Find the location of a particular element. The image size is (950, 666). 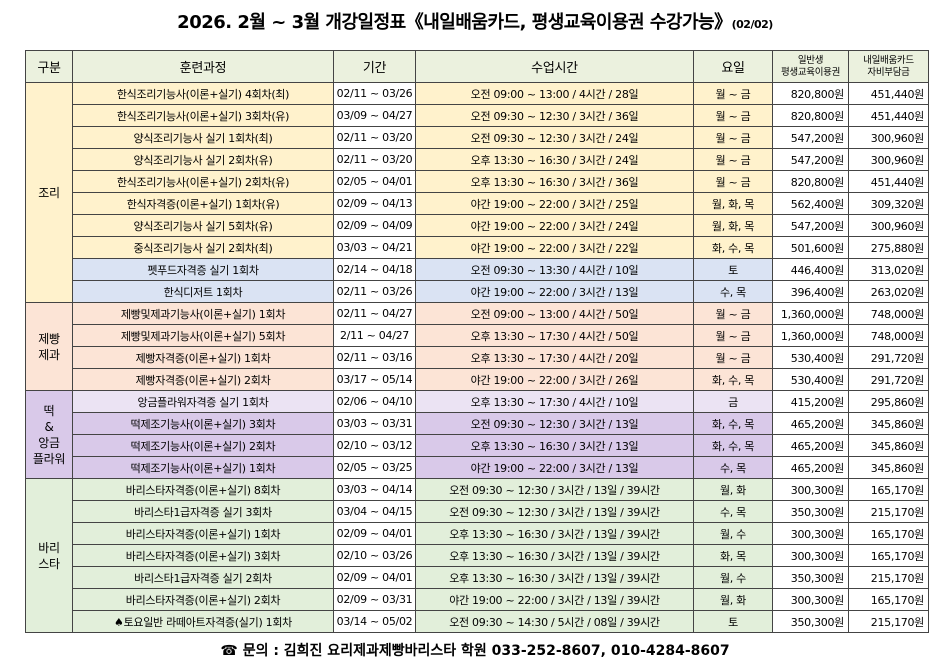

header-cell: 내일배움카드 자비부담금 is located at coordinates (888, 66).